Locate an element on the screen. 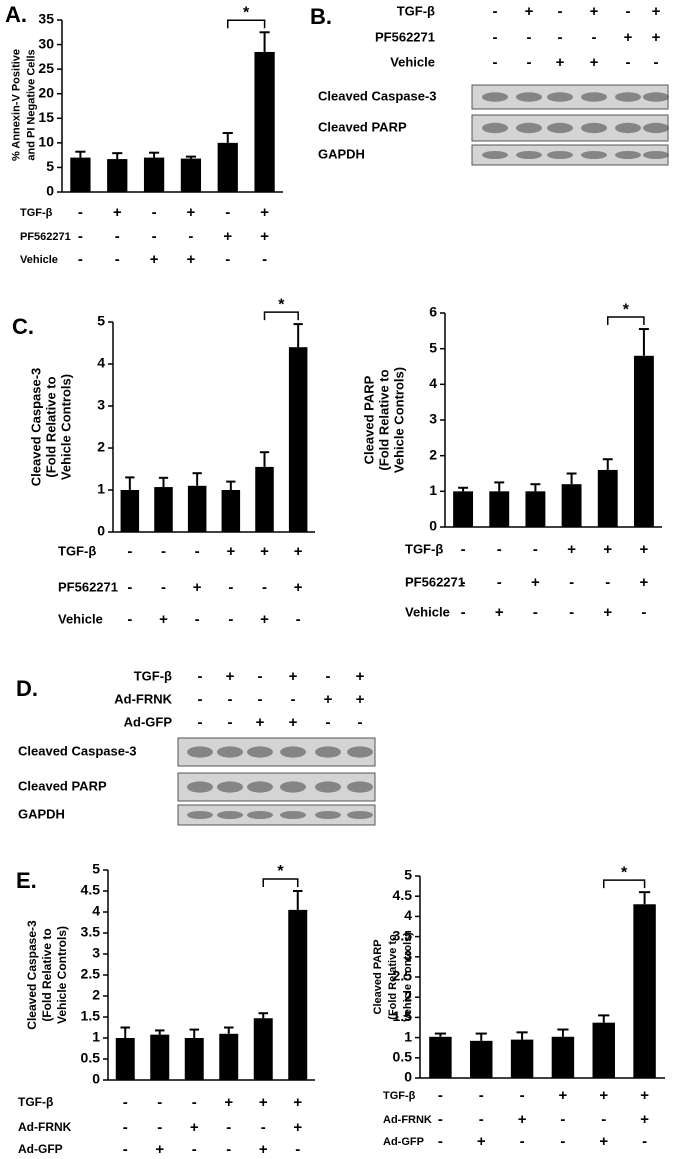 The image size is (675, 1159). y-axis-label: Cleaved Caspase-3 is located at coordinates (35, 427).